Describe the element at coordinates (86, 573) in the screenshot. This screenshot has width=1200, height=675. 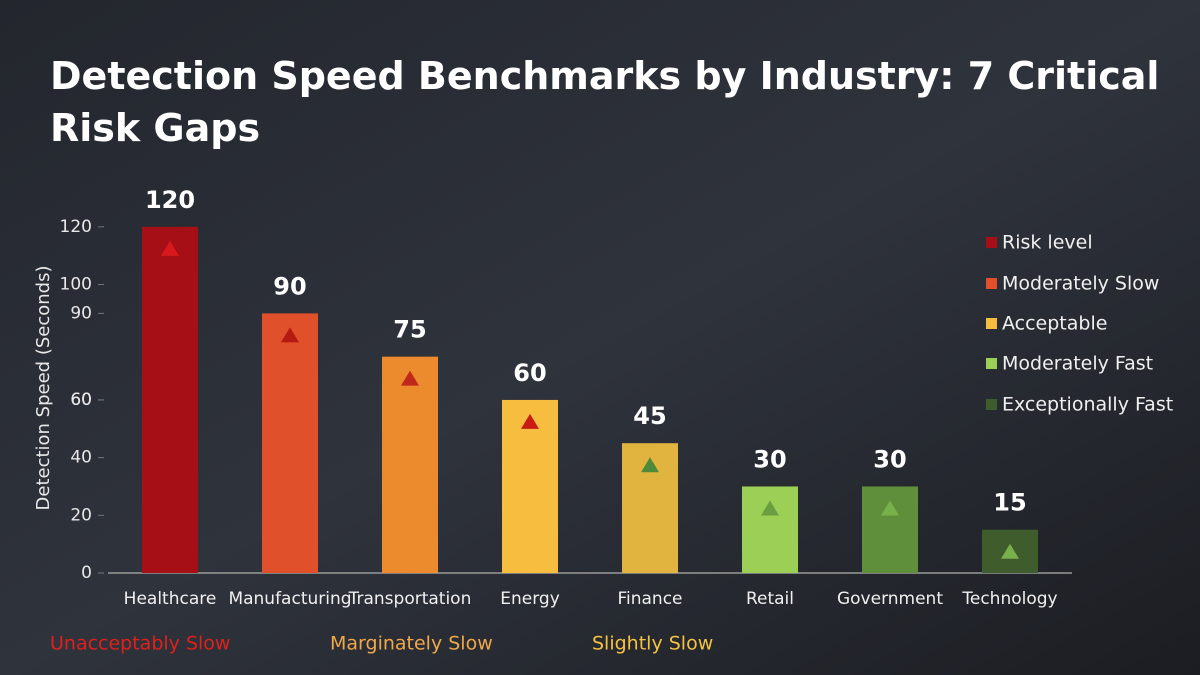
I see `y-tick-label: 0` at that location.